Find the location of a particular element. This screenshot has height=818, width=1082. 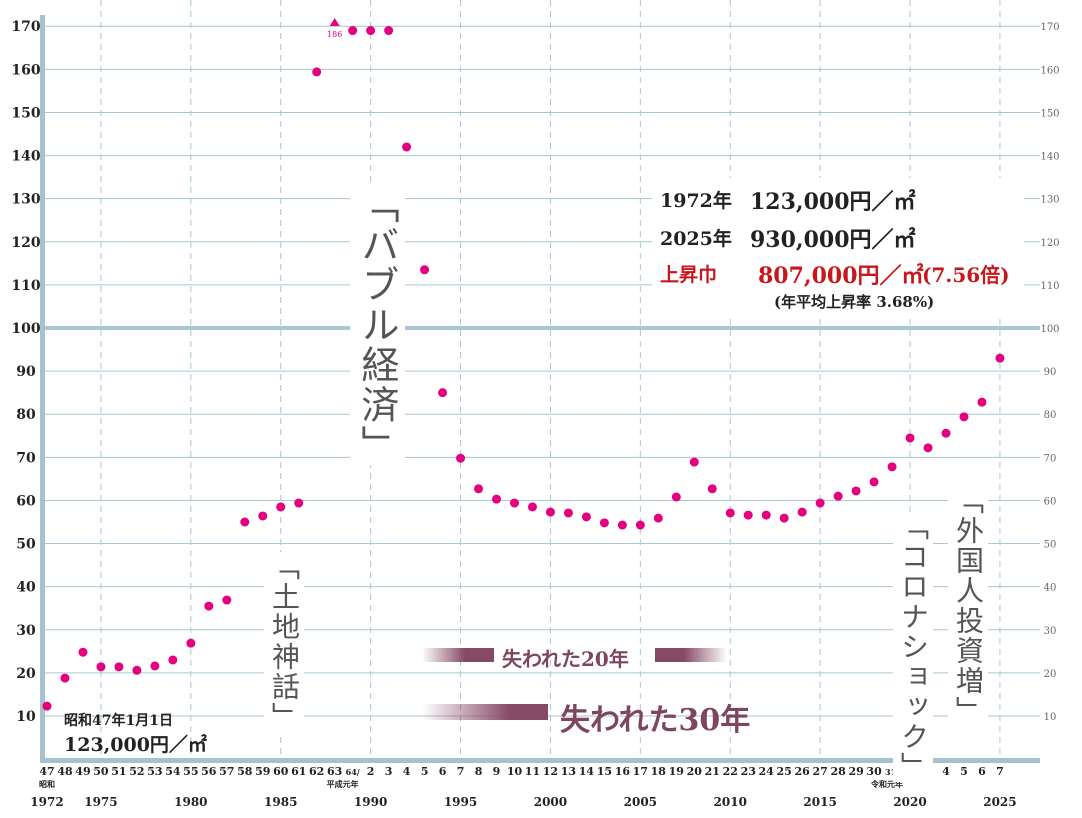

y-tick-label-right: 140 is located at coordinates (1049, 157).